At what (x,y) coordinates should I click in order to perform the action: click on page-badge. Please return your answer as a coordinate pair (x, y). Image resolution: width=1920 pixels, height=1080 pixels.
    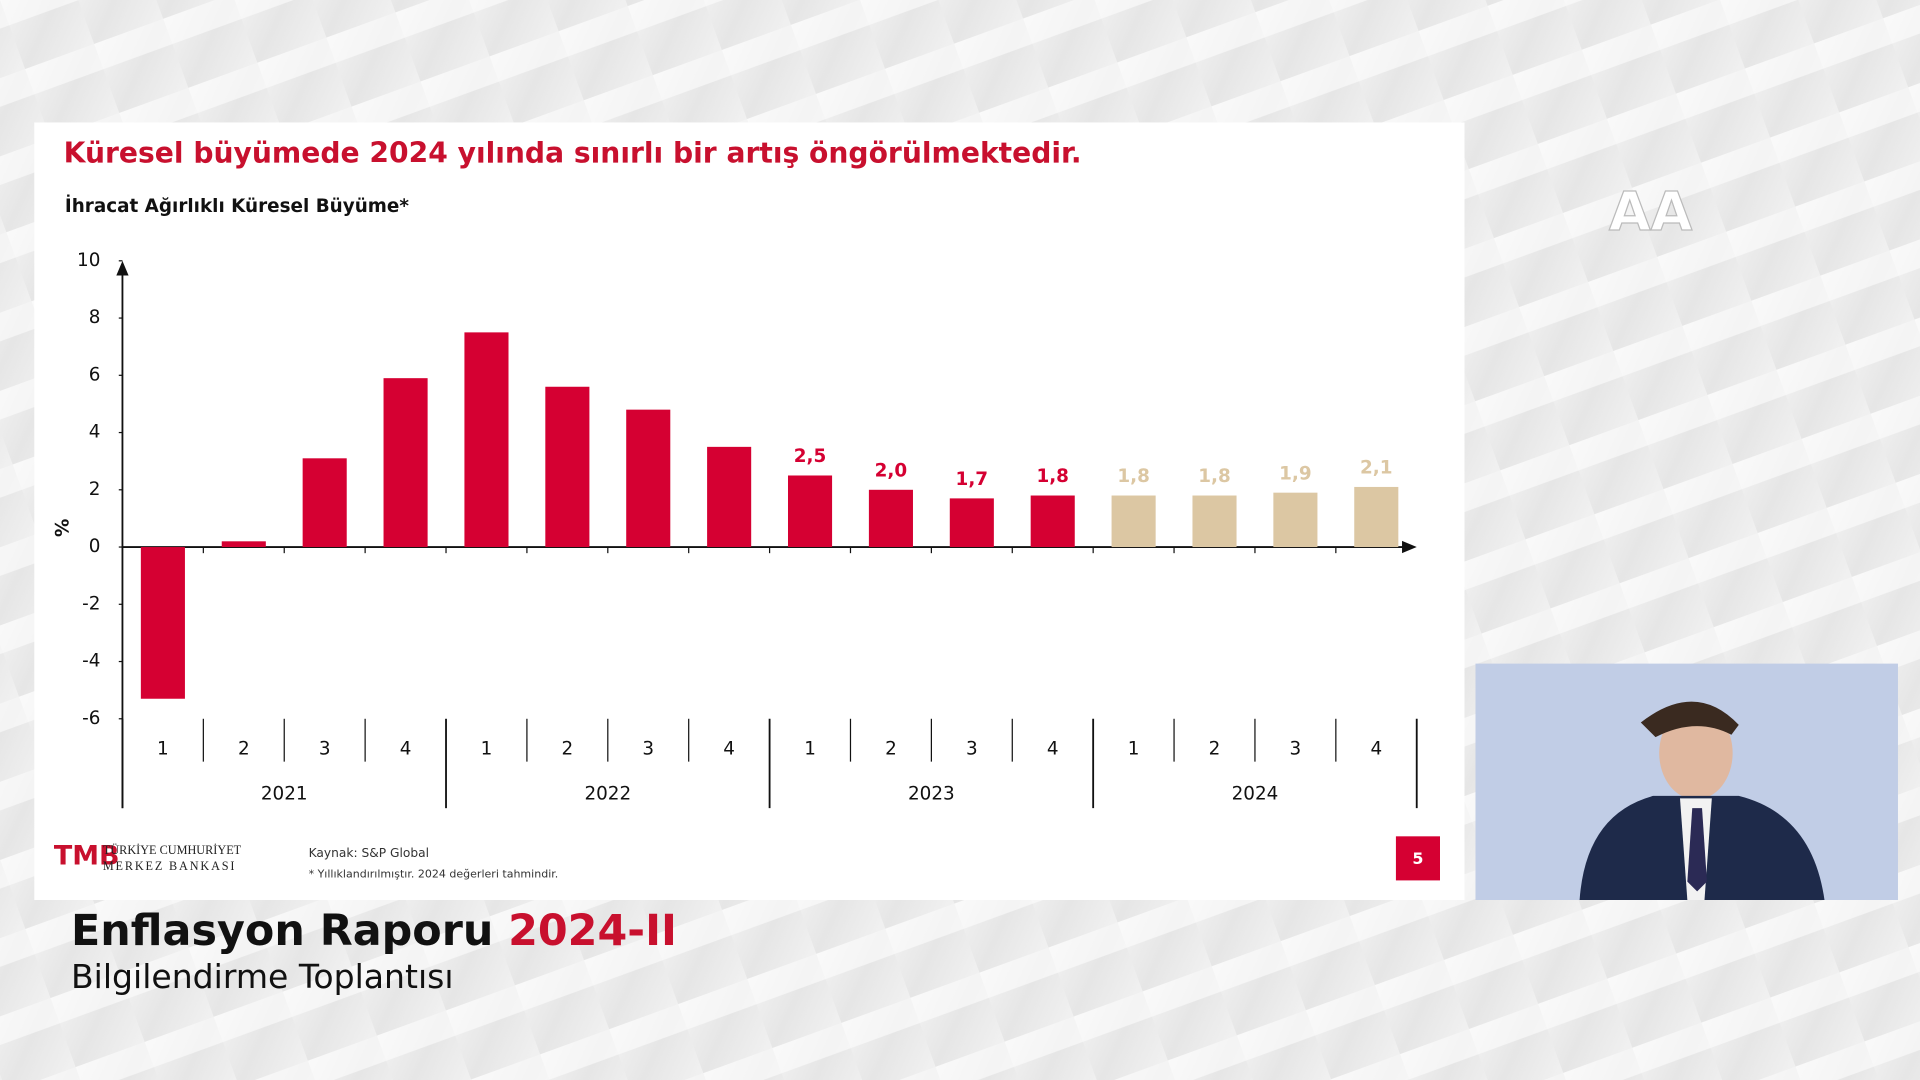
    Looking at the image, I should click on (1417, 858).